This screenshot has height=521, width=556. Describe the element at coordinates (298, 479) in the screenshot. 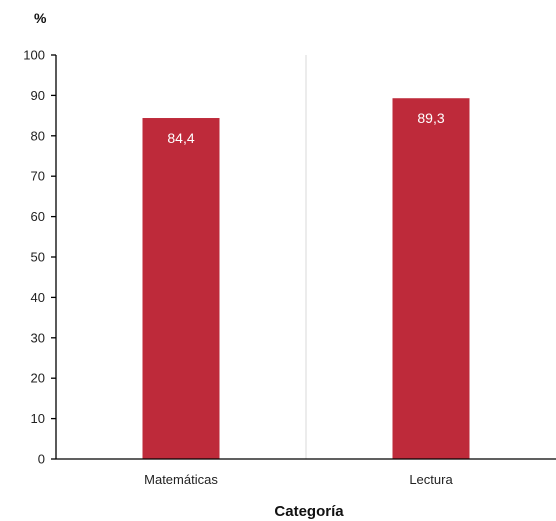

I see `category-labels: Matemáticas Lectura` at that location.